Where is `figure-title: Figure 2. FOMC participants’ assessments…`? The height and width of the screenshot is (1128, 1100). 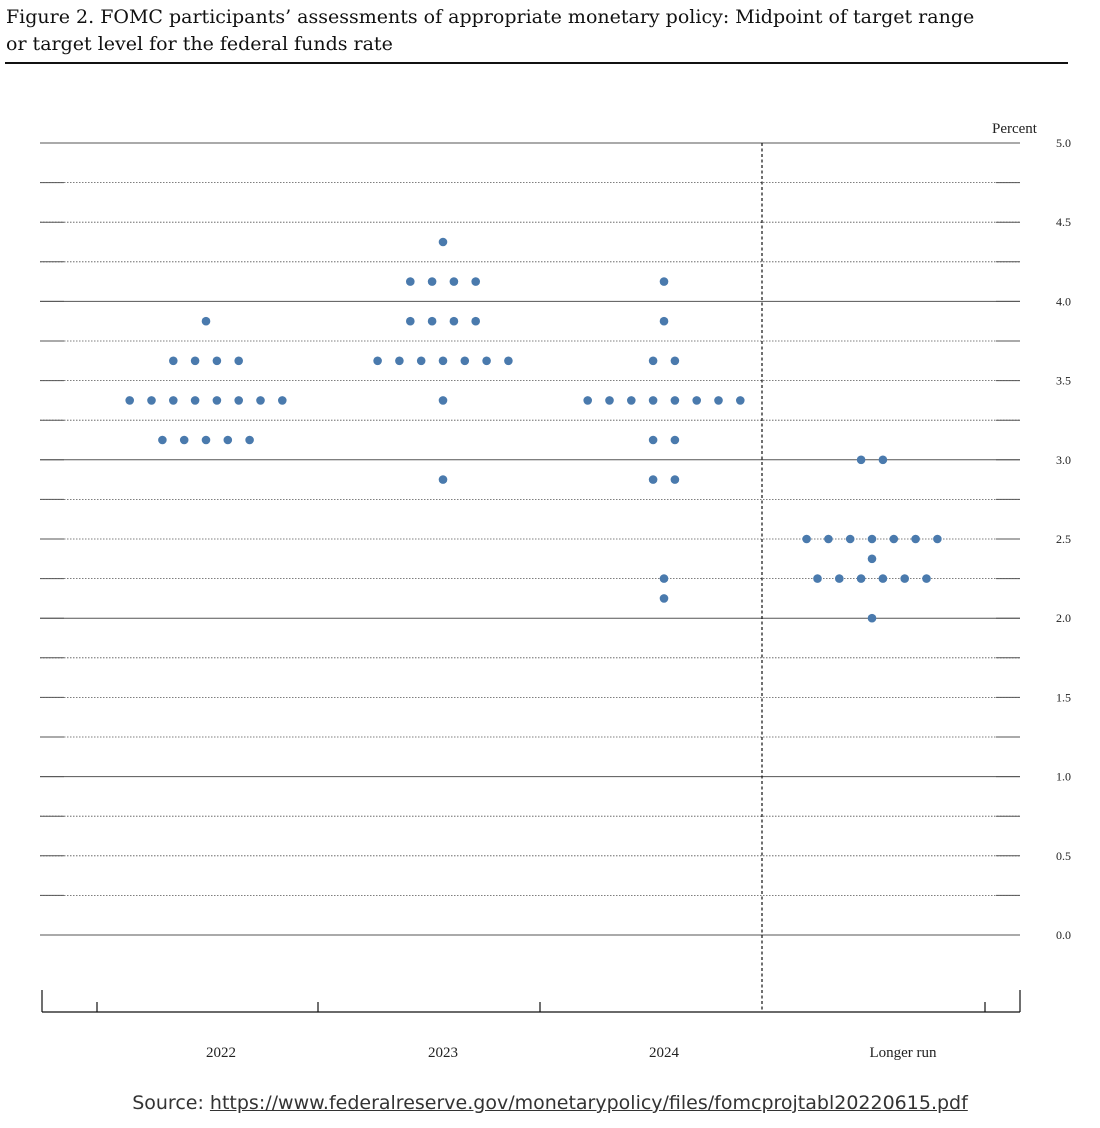 figure-title: Figure 2. FOMC participants’ assessments… is located at coordinates (546, 31).